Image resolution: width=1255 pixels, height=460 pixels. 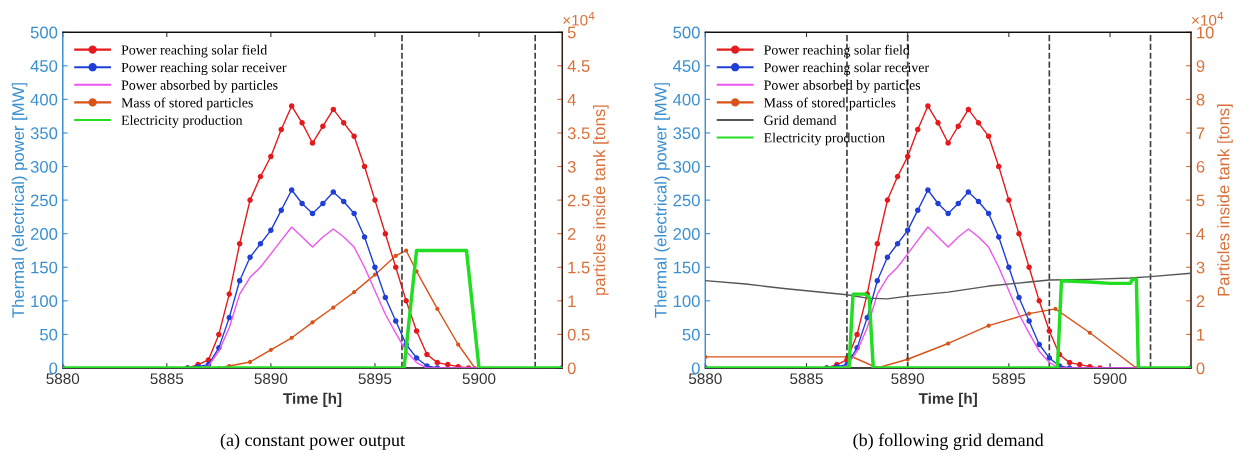 I want to click on y2-axis-title: particles inside tank [tons], so click(x=601, y=200).